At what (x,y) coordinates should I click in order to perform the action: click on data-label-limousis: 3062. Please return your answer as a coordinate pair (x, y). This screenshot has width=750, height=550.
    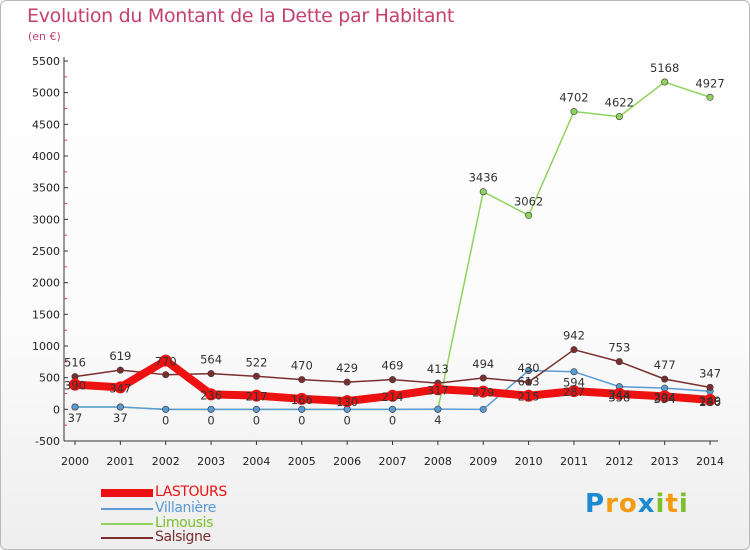
    Looking at the image, I should click on (528, 201).